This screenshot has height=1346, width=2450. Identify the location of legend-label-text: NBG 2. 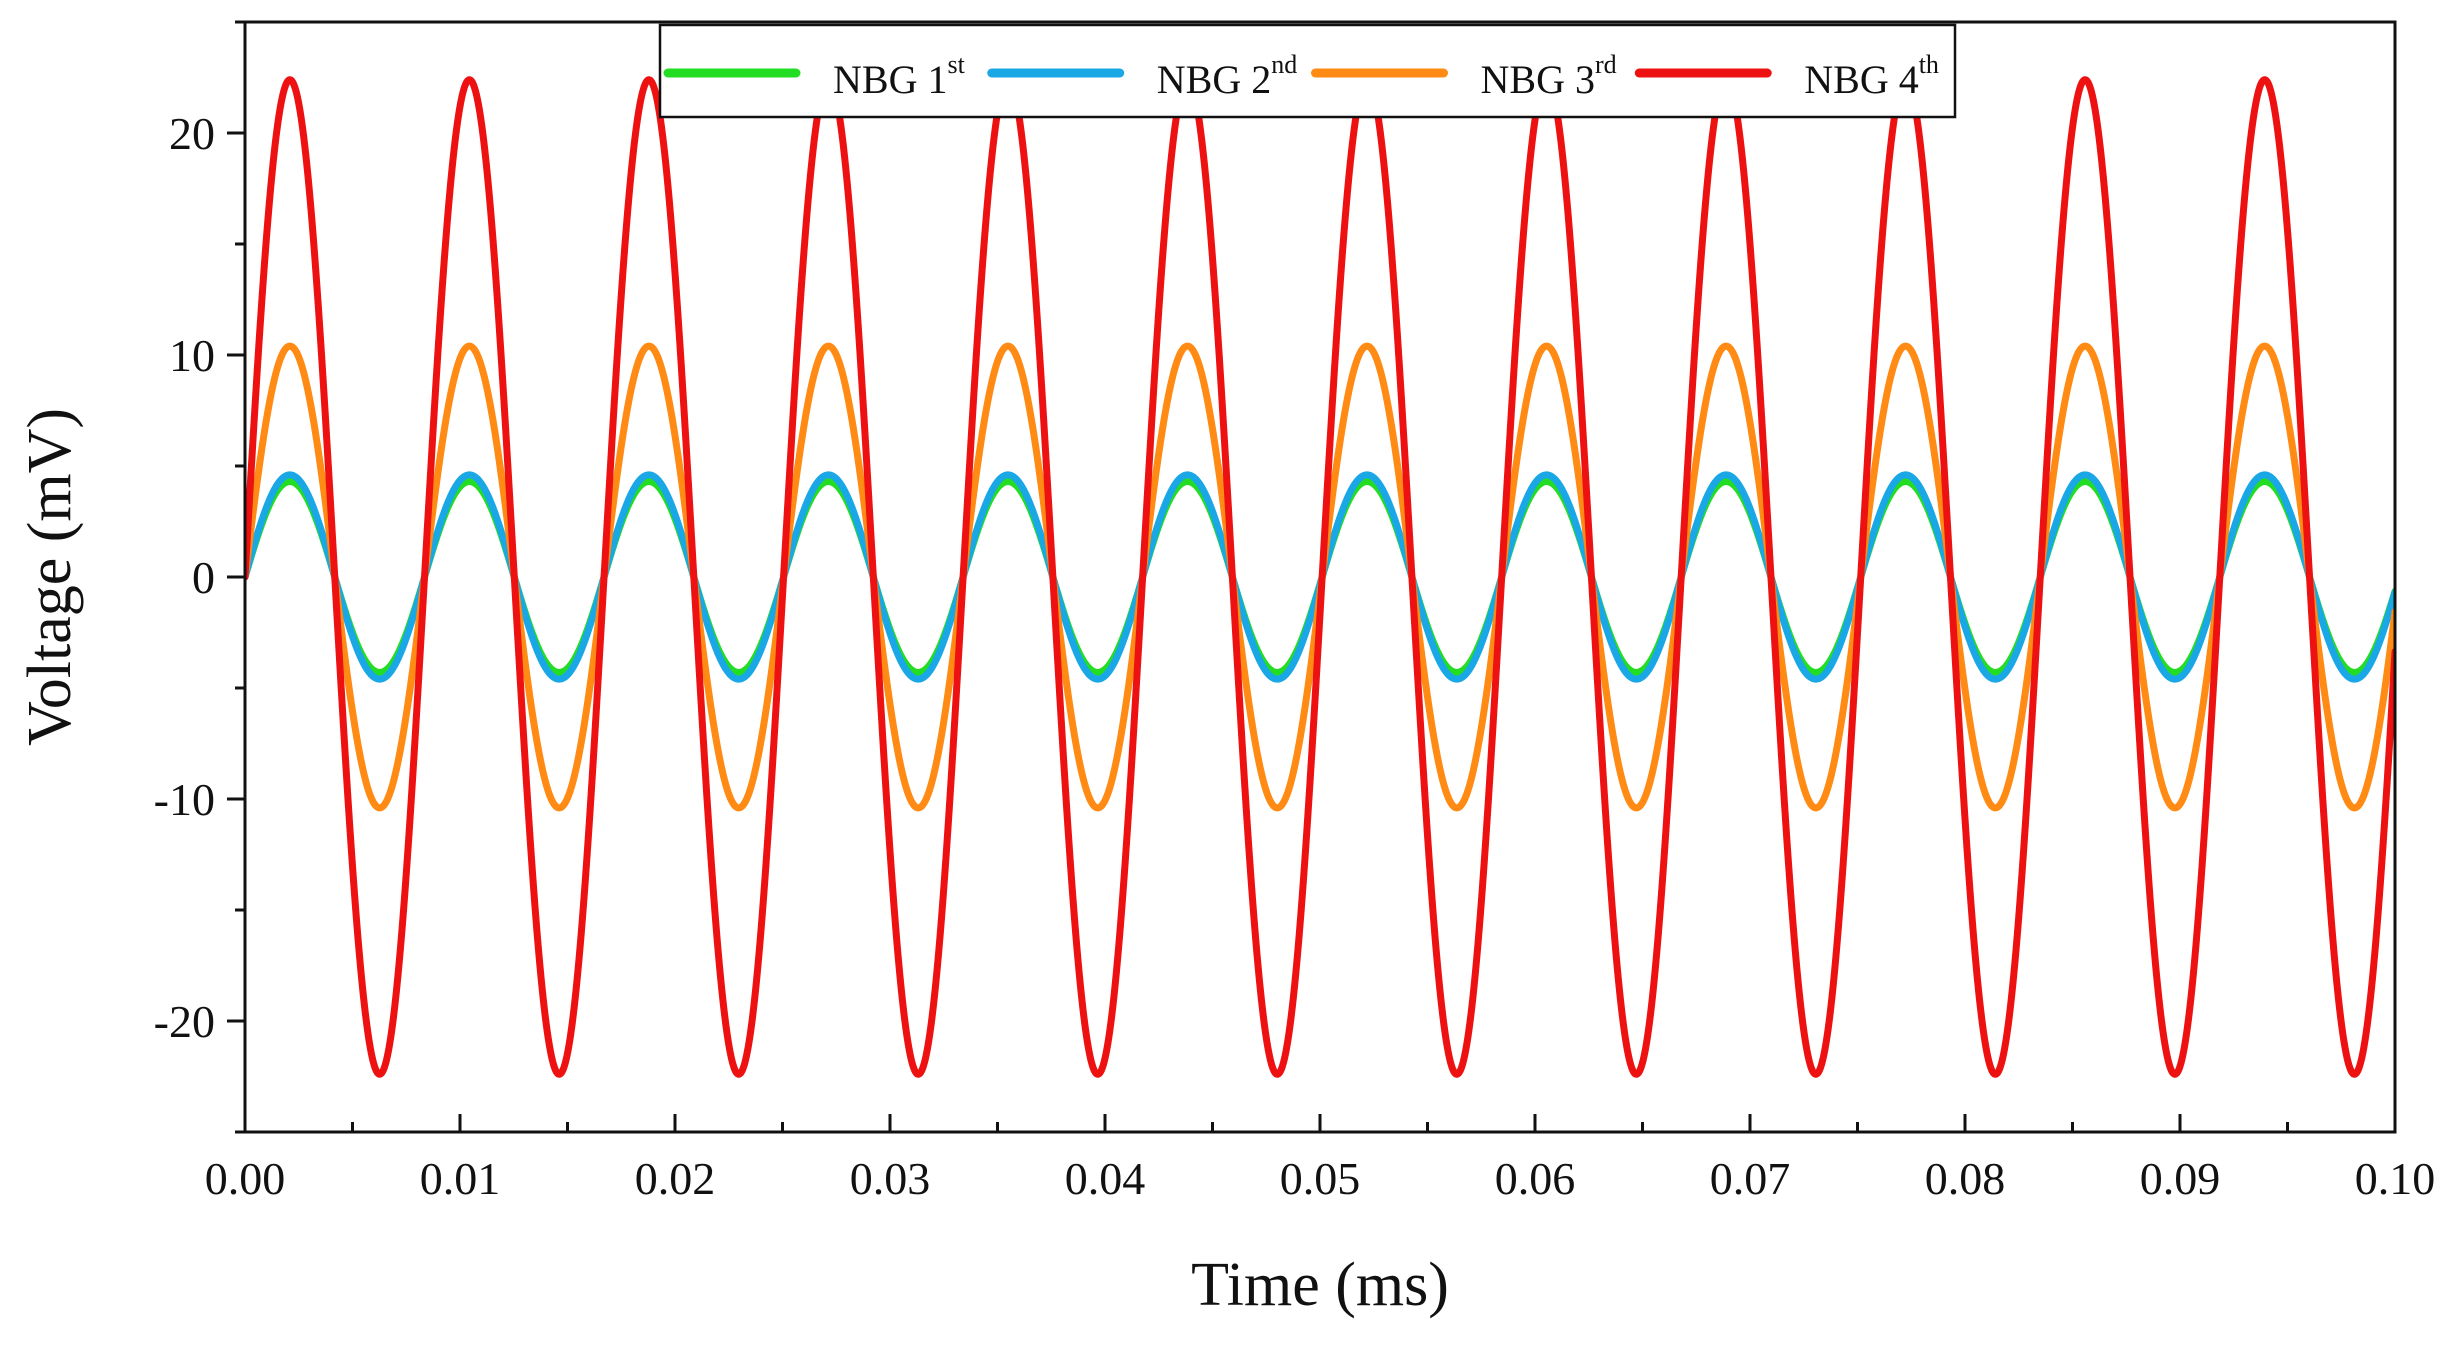
(1214, 79).